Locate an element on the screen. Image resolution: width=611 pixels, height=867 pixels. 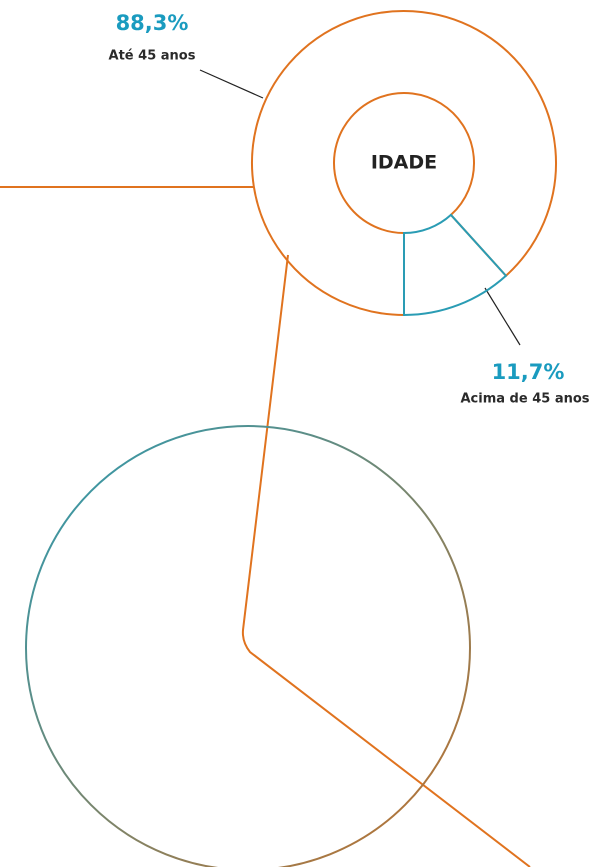
category-label: Acima de 45 anos is located at coordinates (524, 399).